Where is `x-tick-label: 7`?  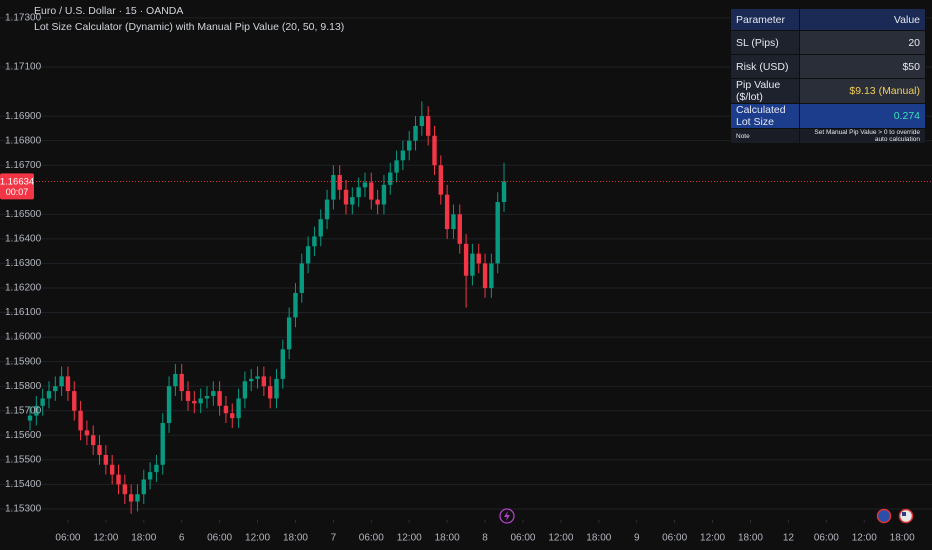
x-tick-label: 7 is located at coordinates (334, 538).